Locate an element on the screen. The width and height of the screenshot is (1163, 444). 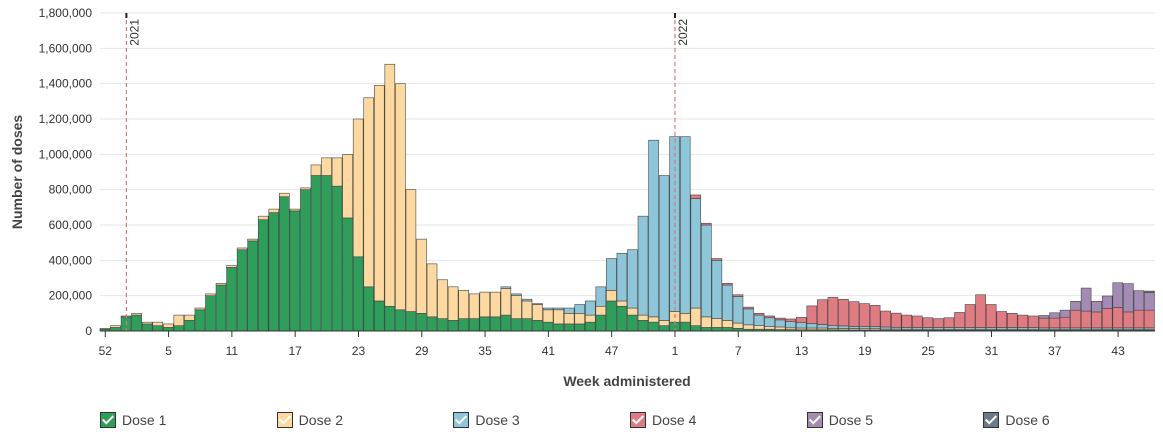
legend-item-dose-2: Dose 2 is located at coordinates (365, 420).